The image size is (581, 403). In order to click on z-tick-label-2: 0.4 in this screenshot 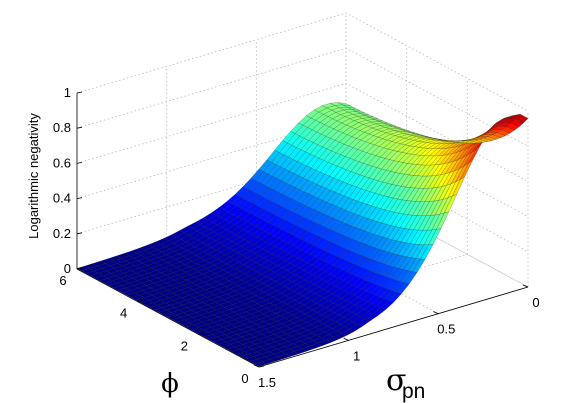, I will do `click(62, 198)`.